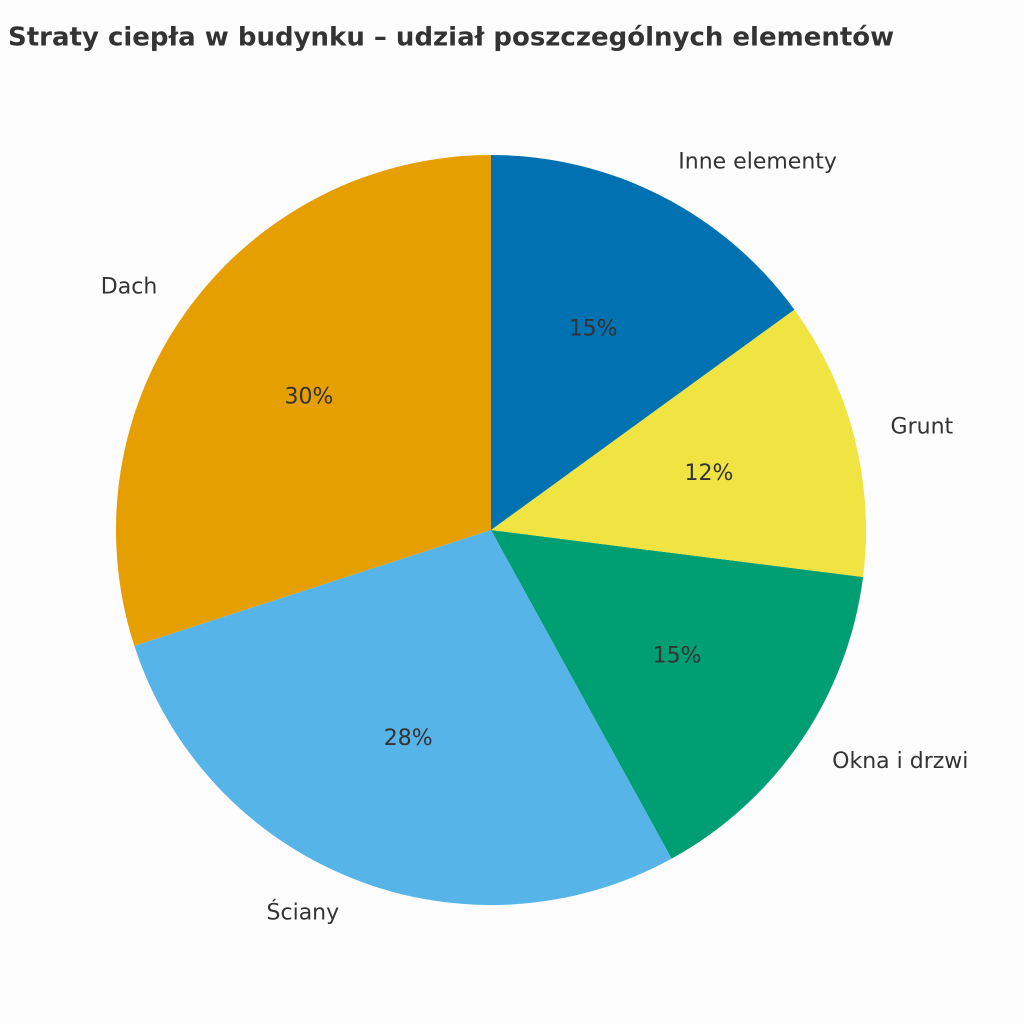  What do you see at coordinates (129, 287) in the screenshot?
I see `slice-label: Dach` at bounding box center [129, 287].